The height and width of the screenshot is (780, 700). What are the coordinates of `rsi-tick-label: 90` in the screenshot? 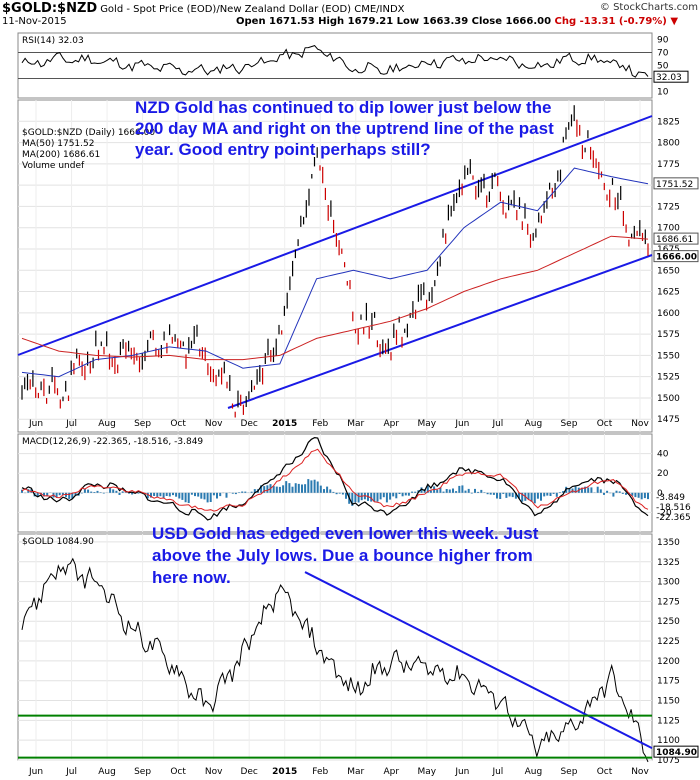 It's located at (663, 41).